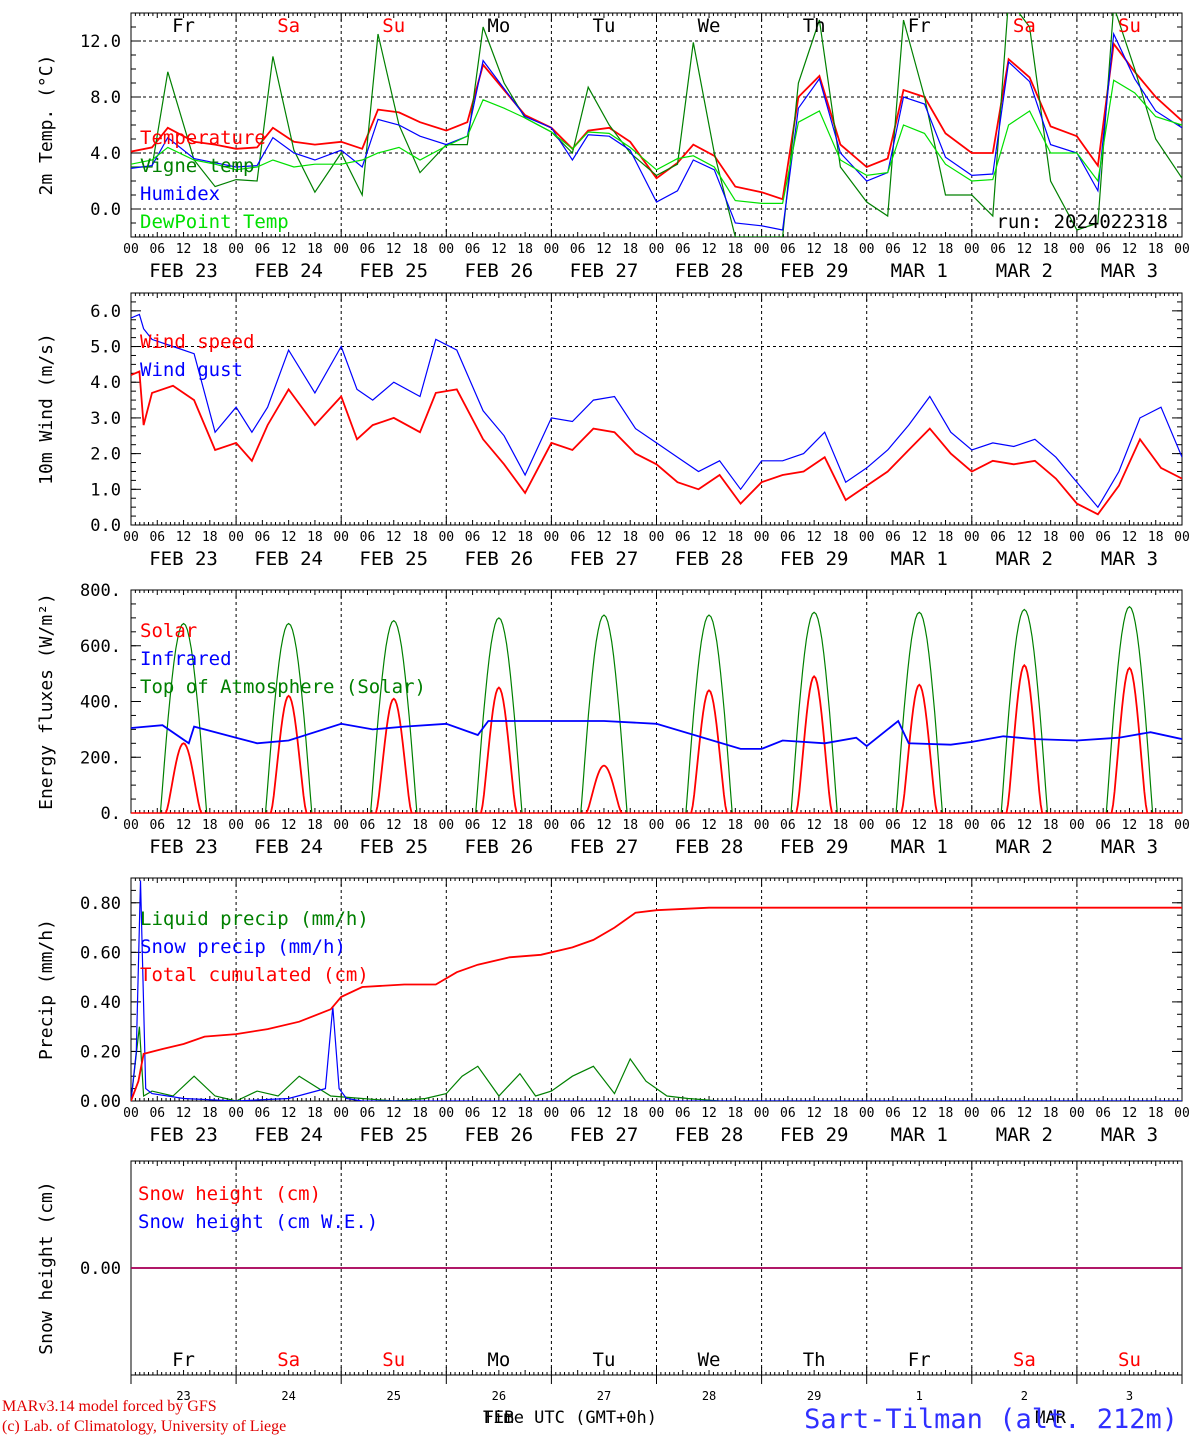 The image size is (1194, 1440). Describe the element at coordinates (709, 1360) in the screenshot. I see `bottom-weekday-label: We` at that location.